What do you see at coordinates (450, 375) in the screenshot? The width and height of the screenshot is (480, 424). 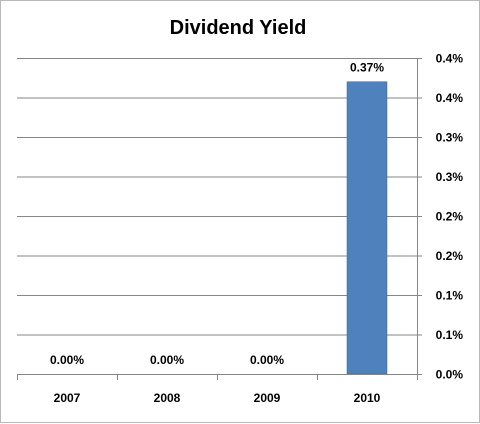 I see `y-tick-label: 0.0%` at bounding box center [450, 375].